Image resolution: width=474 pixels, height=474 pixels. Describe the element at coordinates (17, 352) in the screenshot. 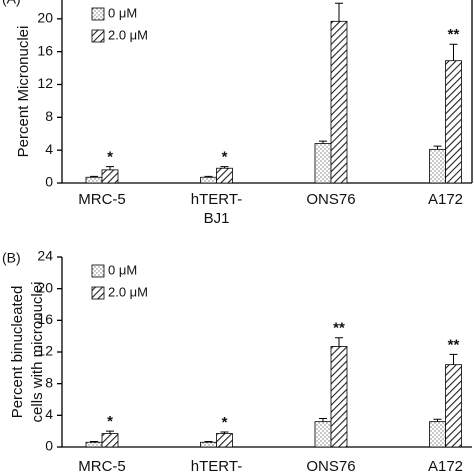

I see `y-axis-label: Percent binucleated` at that location.